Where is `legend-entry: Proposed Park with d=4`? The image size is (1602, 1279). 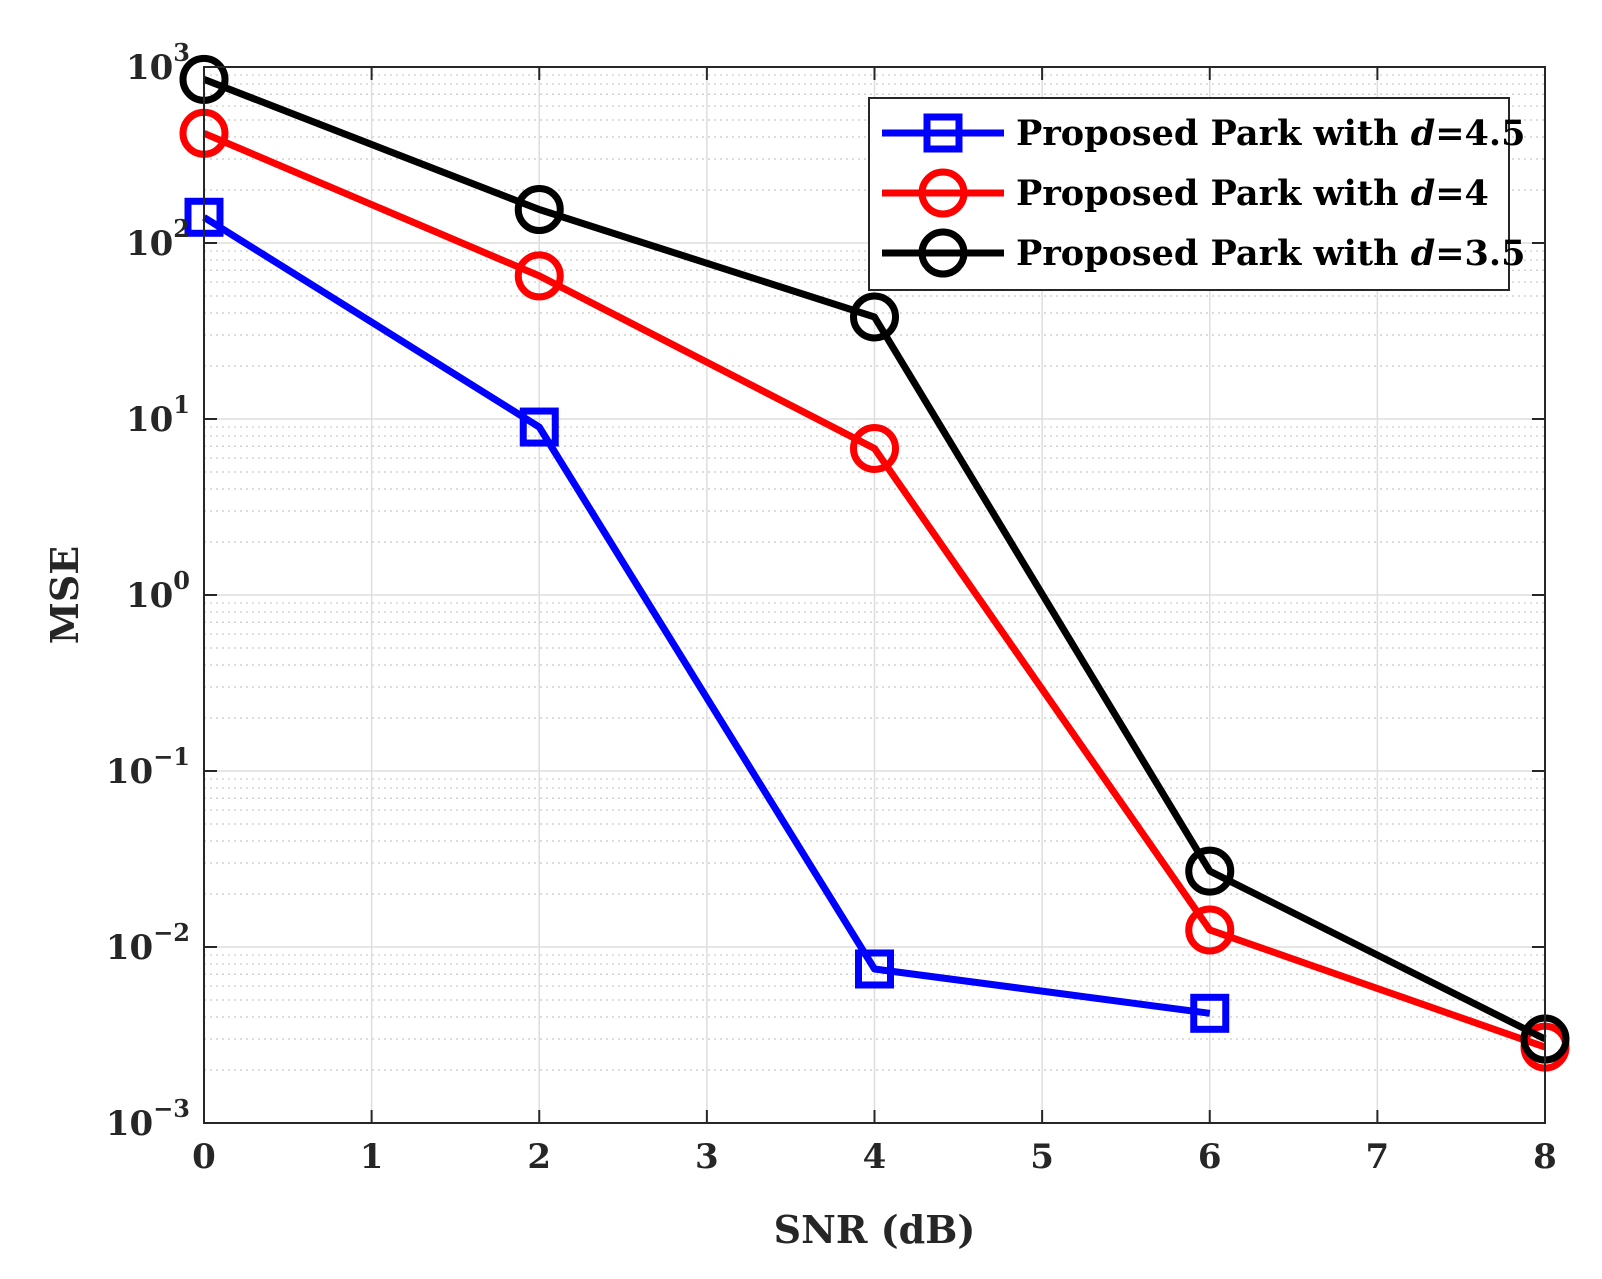 legend-entry: Proposed Park with d=4 is located at coordinates (1185, 193).